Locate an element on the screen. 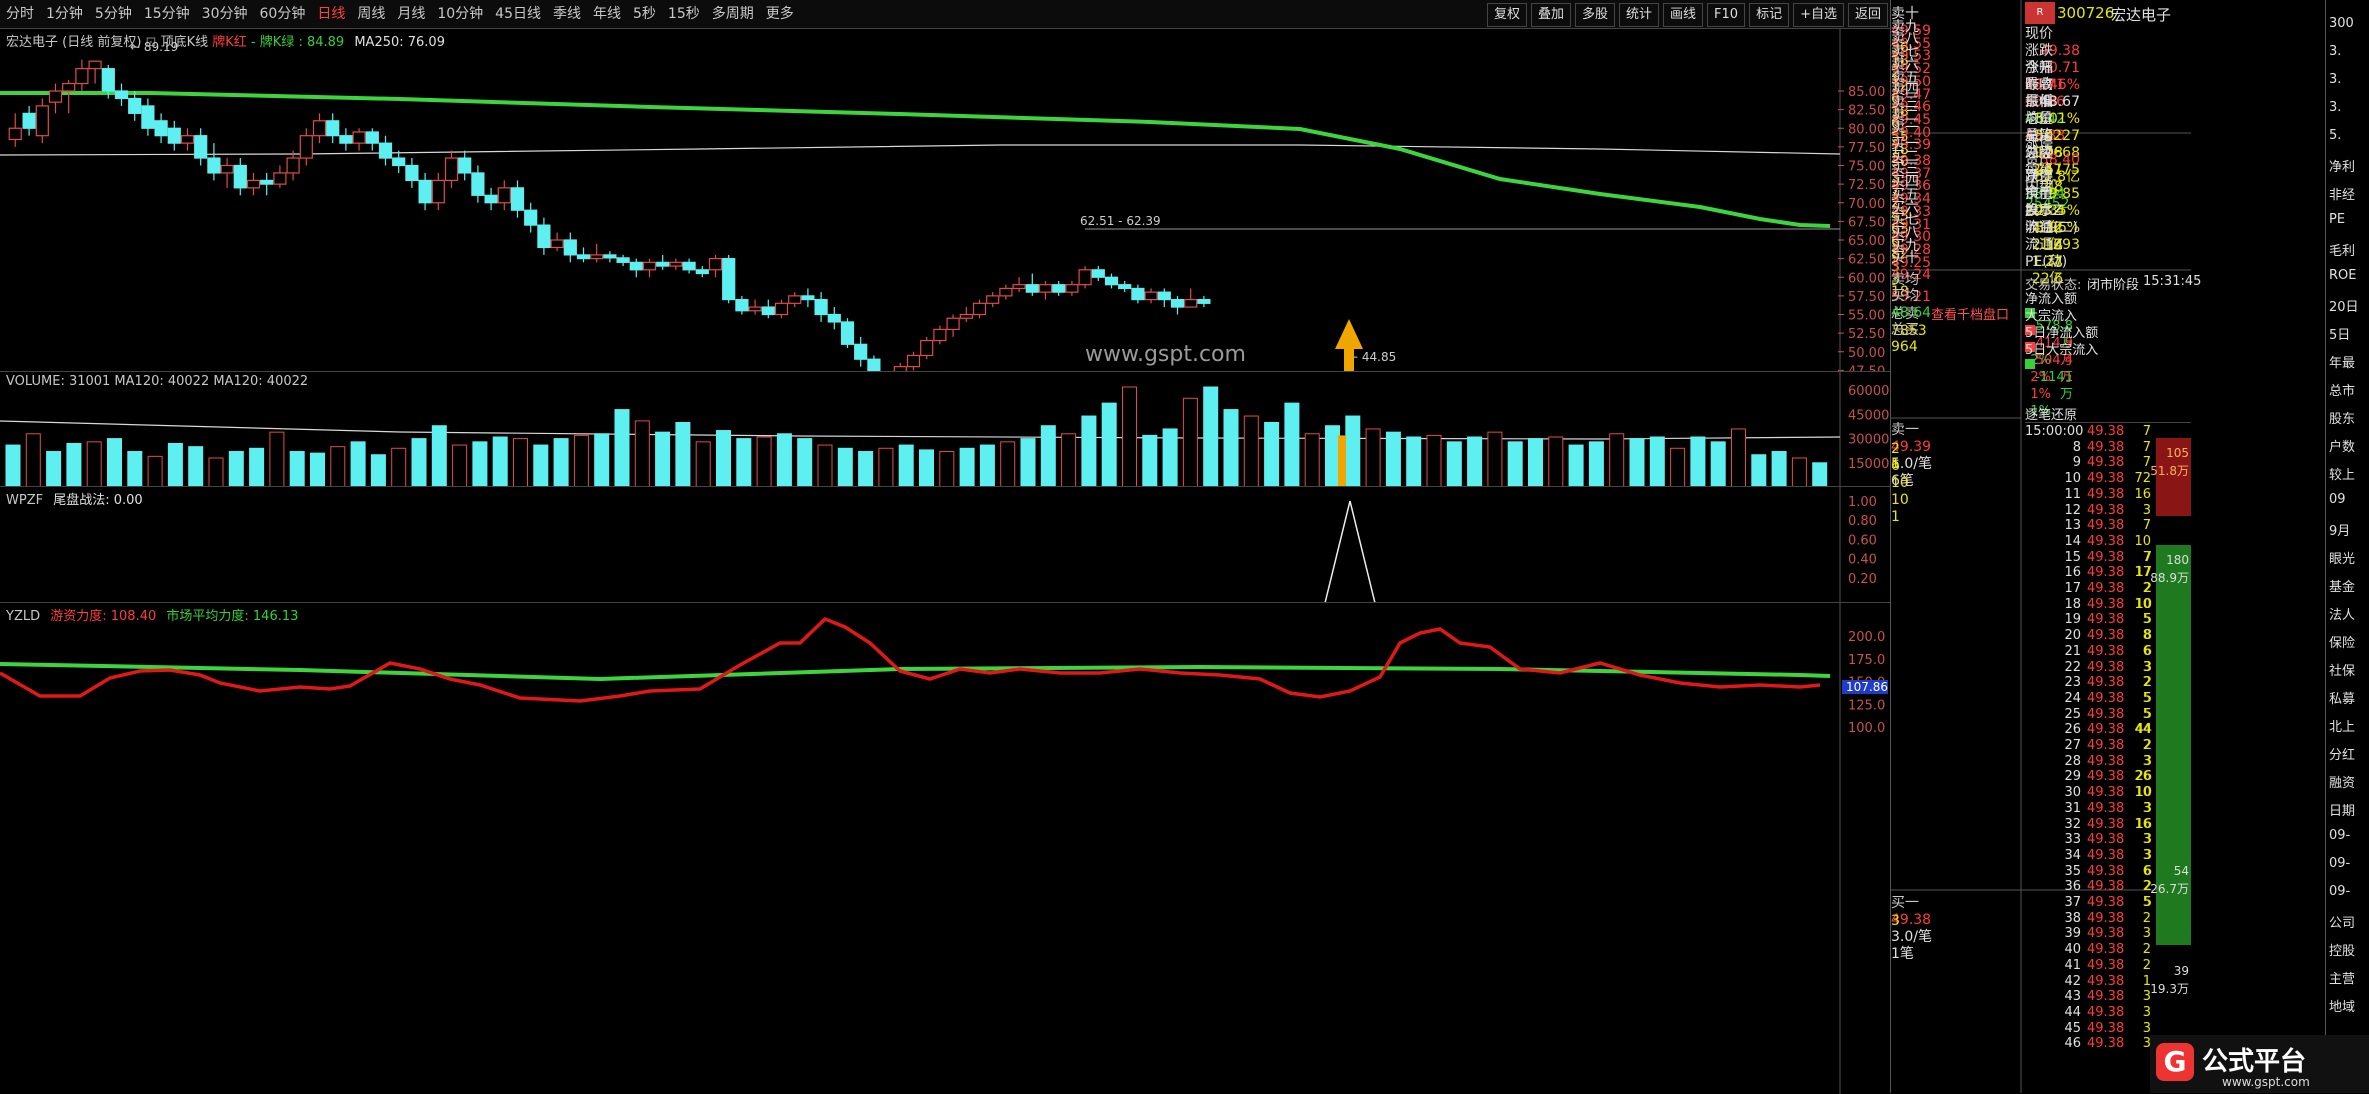 The image size is (2369, 1094). toolbar-button: F10 is located at coordinates (1726, 15).